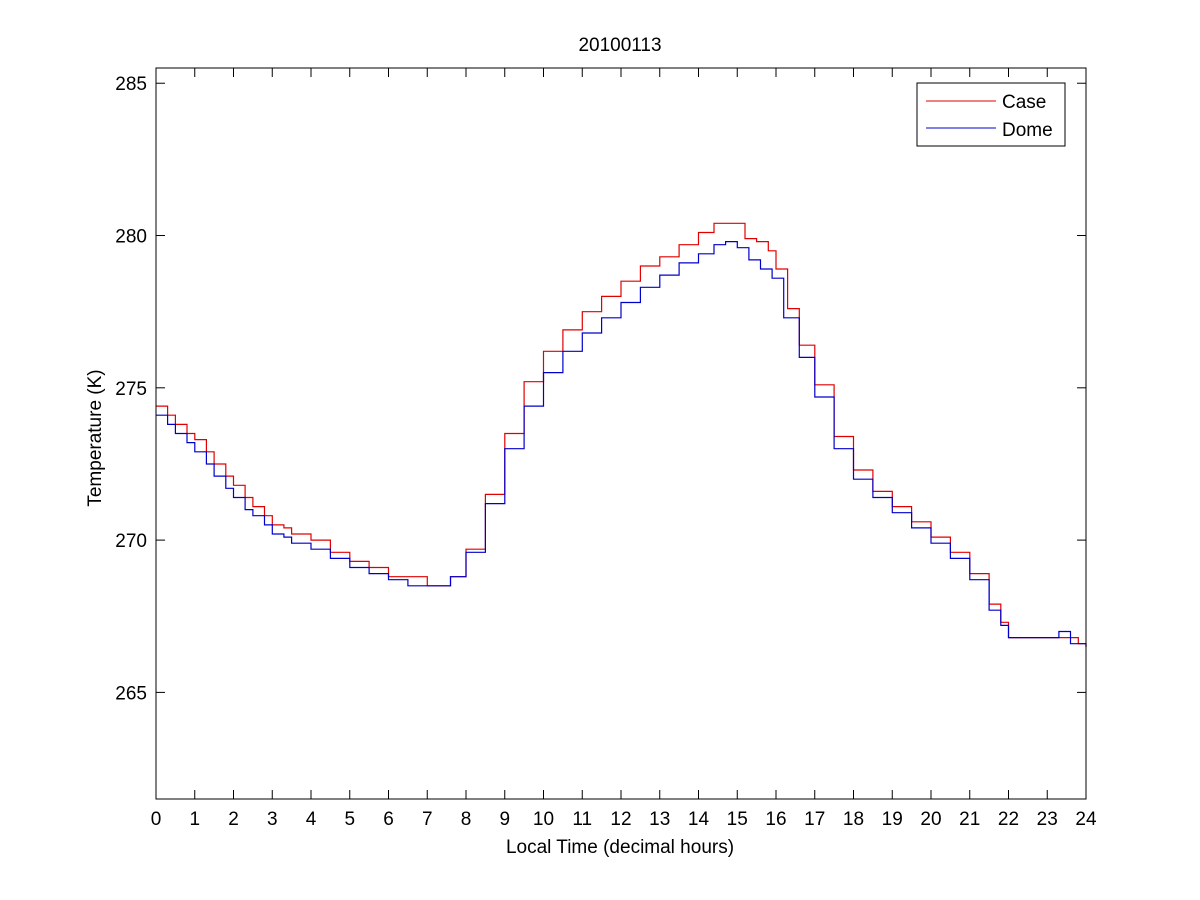 This screenshot has height=900, width=1200. What do you see at coordinates (156, 819) in the screenshot?
I see `x-tick-label: 0` at bounding box center [156, 819].